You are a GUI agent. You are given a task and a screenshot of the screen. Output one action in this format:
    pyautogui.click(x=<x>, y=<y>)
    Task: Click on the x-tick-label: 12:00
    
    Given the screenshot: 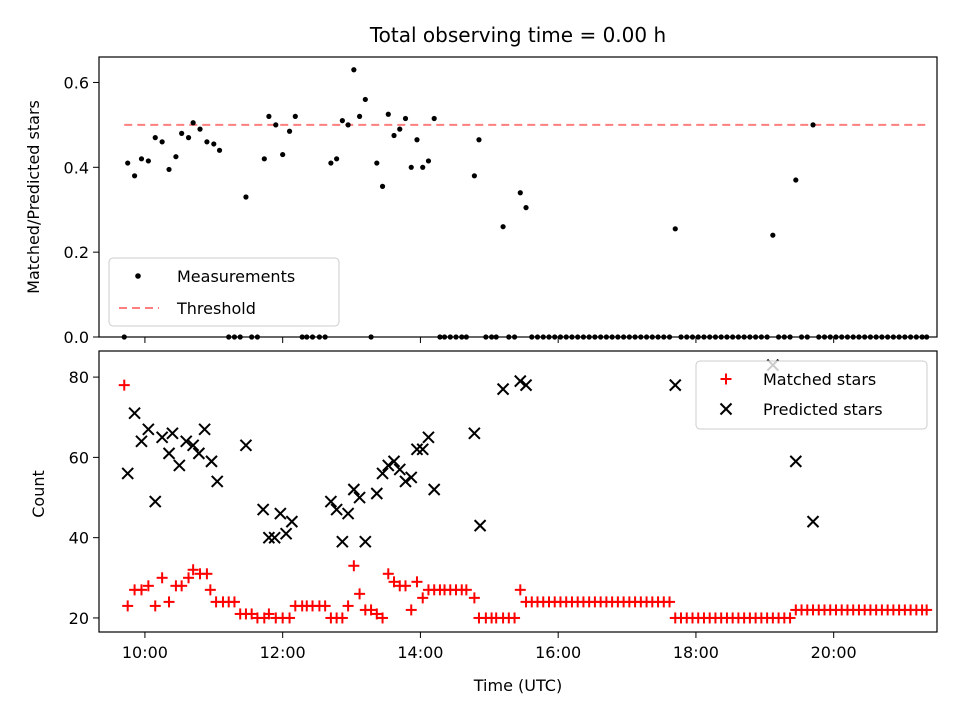 What is the action you would take?
    pyautogui.click(x=283, y=652)
    